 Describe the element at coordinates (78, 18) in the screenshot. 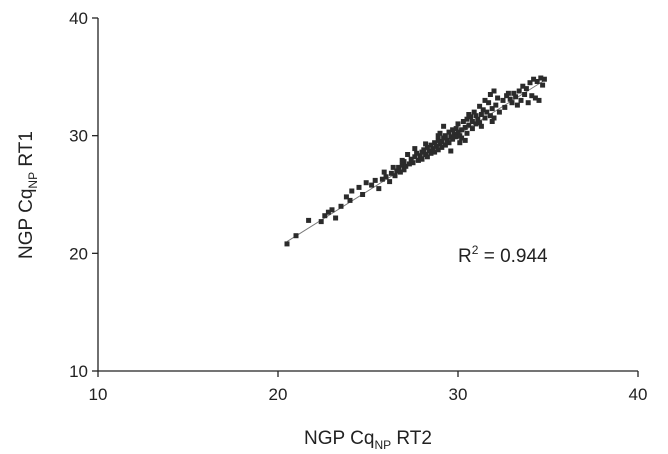

I see `y-tick-label: 40` at that location.